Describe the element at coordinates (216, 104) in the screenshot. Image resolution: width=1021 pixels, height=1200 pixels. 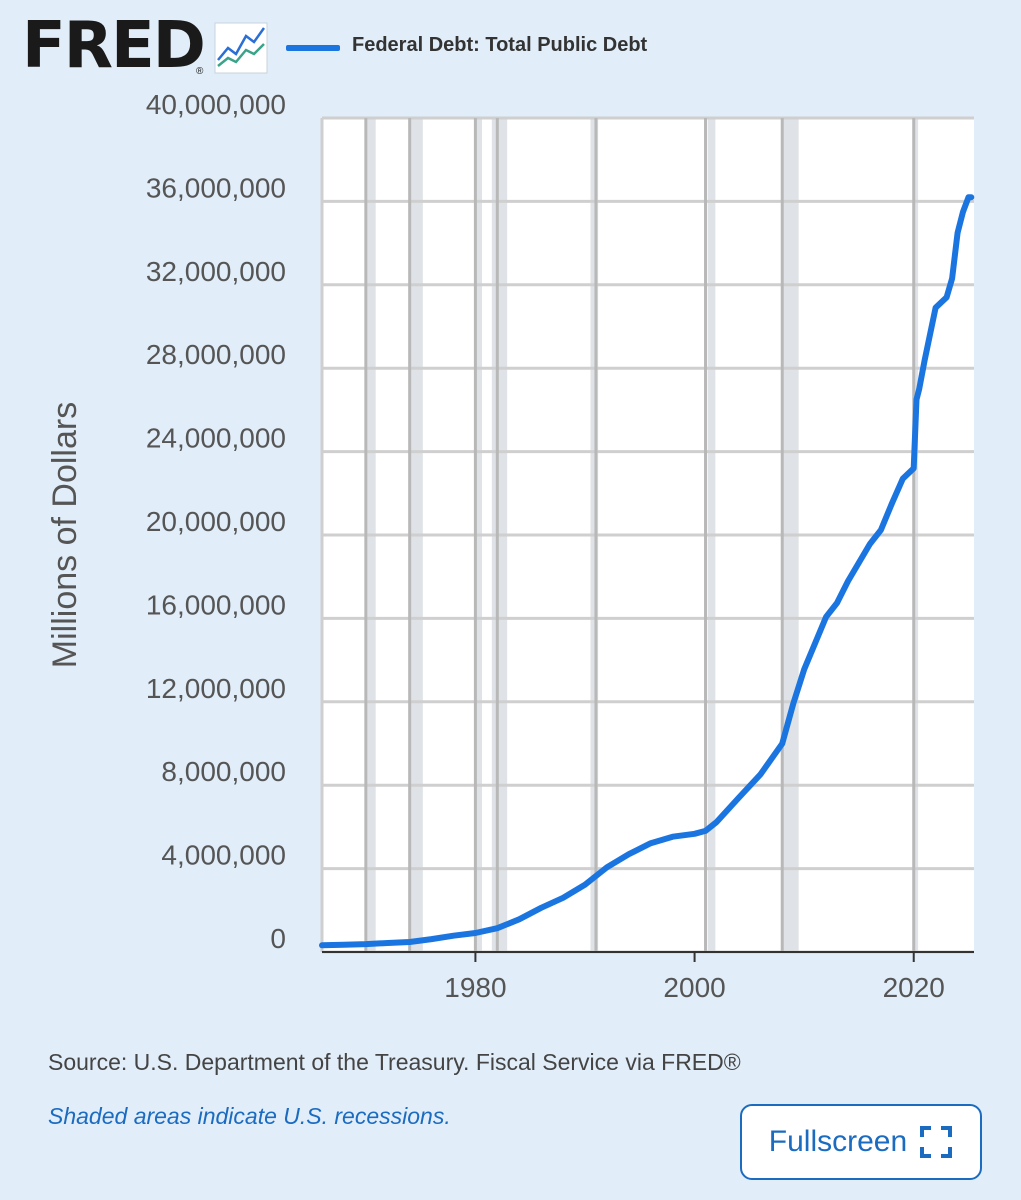
I see `y-tick-label: 40,000,000` at that location.